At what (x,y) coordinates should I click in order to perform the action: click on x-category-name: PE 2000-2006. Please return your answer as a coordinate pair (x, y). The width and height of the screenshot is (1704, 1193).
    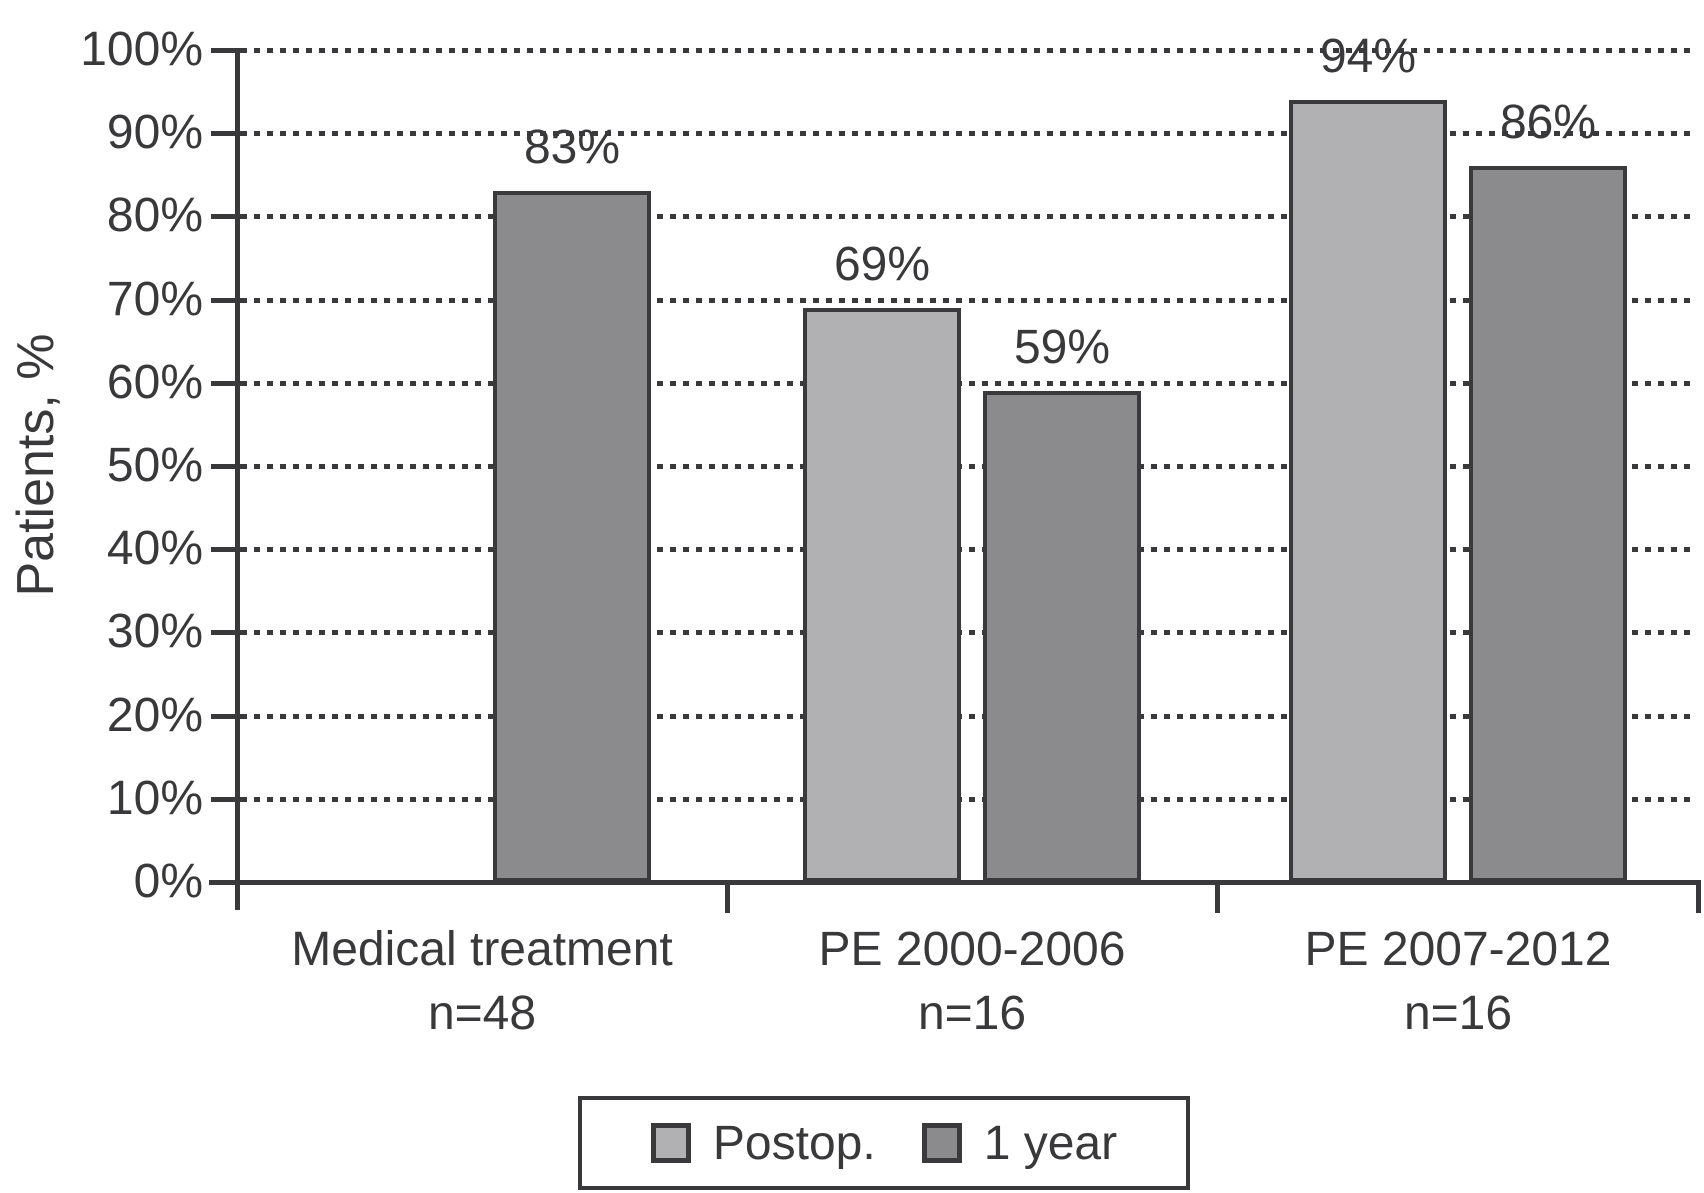
    Looking at the image, I should click on (972, 949).